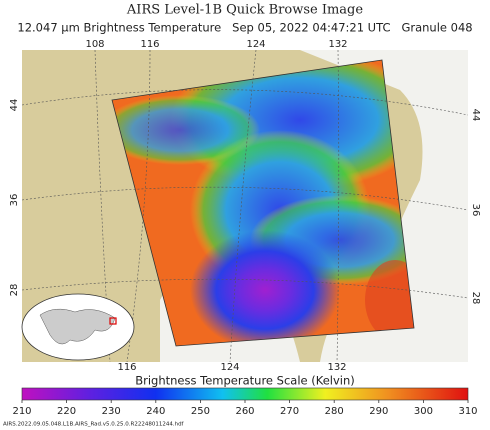 The width and height of the screenshot is (490, 430). What do you see at coordinates (334, 411) in the screenshot?
I see `colorbar-tick-label: 280` at bounding box center [334, 411].